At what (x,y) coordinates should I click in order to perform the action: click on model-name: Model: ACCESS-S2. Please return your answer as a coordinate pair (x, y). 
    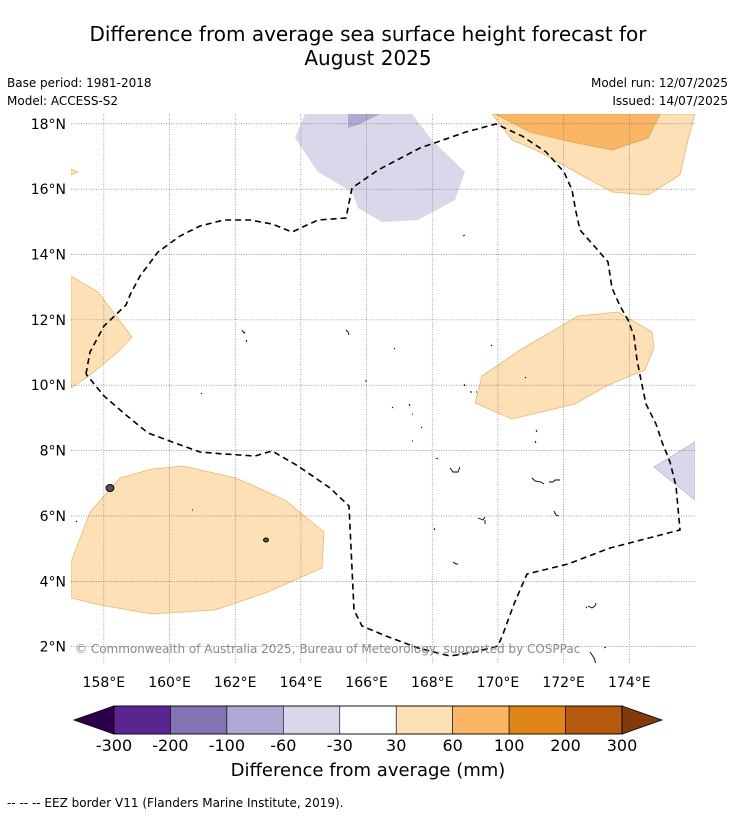
    Looking at the image, I should click on (63, 101).